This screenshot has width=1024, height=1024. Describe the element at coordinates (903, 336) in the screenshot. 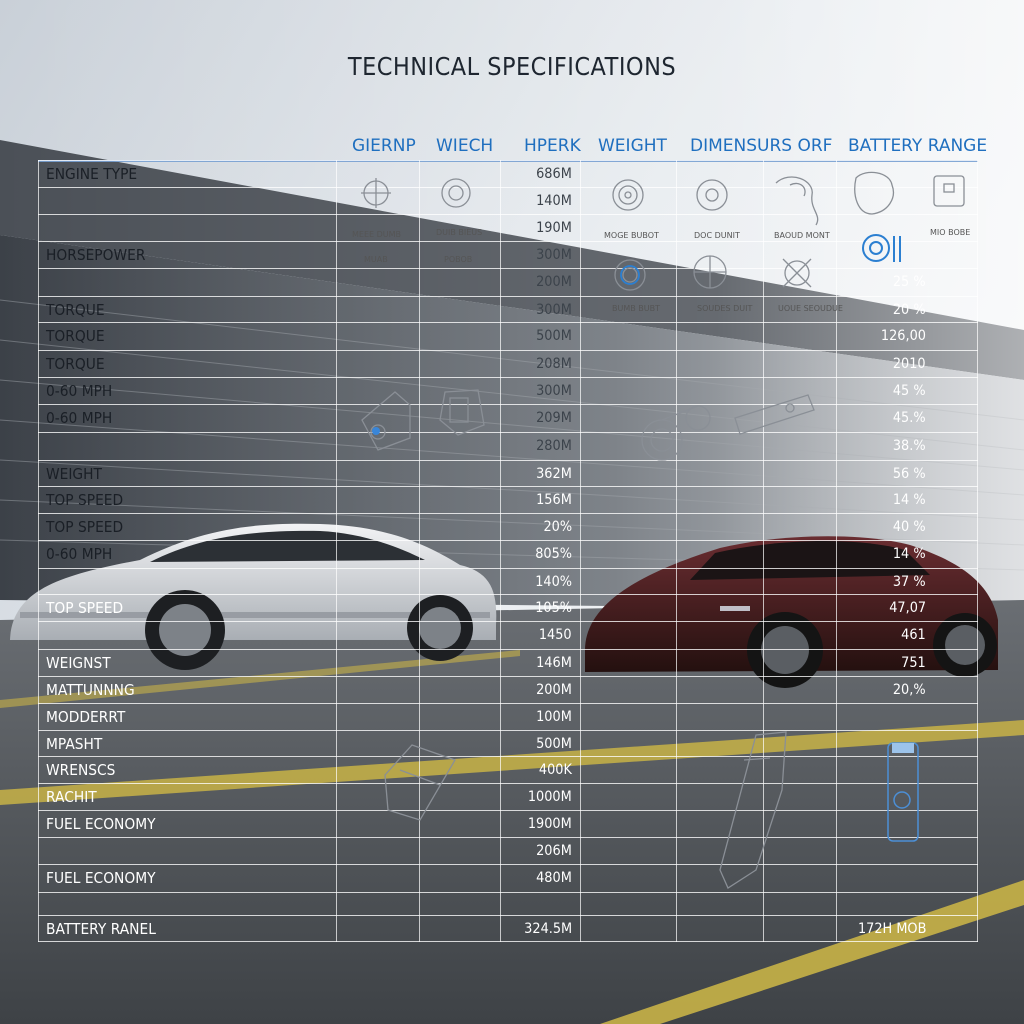

I see `row-battery-value: 126,00` at that location.